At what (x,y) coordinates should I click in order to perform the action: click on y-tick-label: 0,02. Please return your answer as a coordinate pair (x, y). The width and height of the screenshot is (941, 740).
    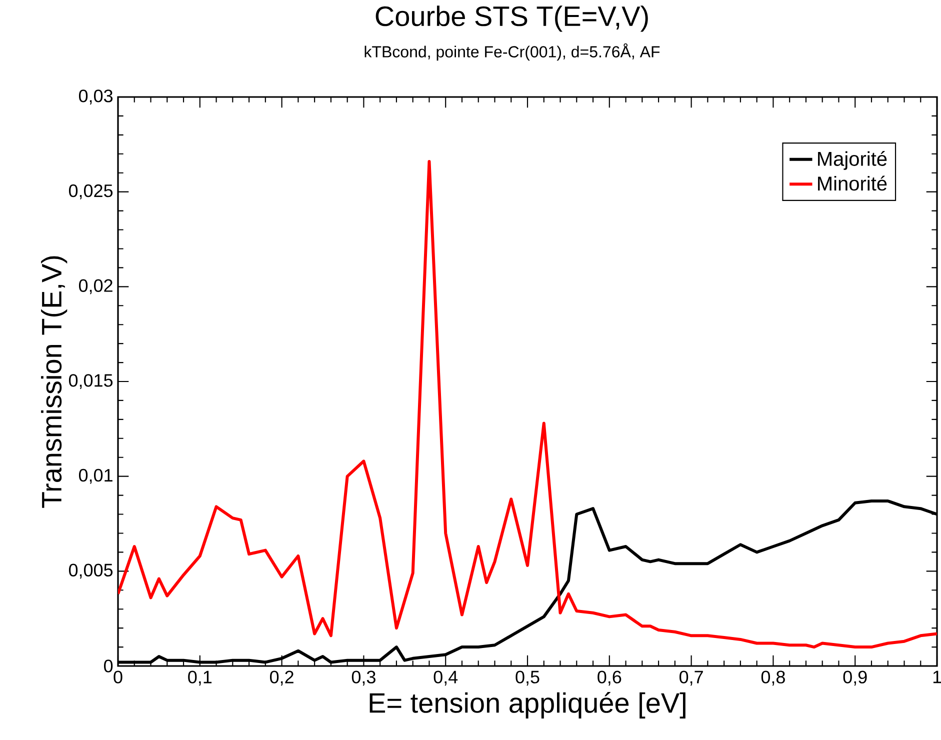
    Looking at the image, I should click on (95, 286).